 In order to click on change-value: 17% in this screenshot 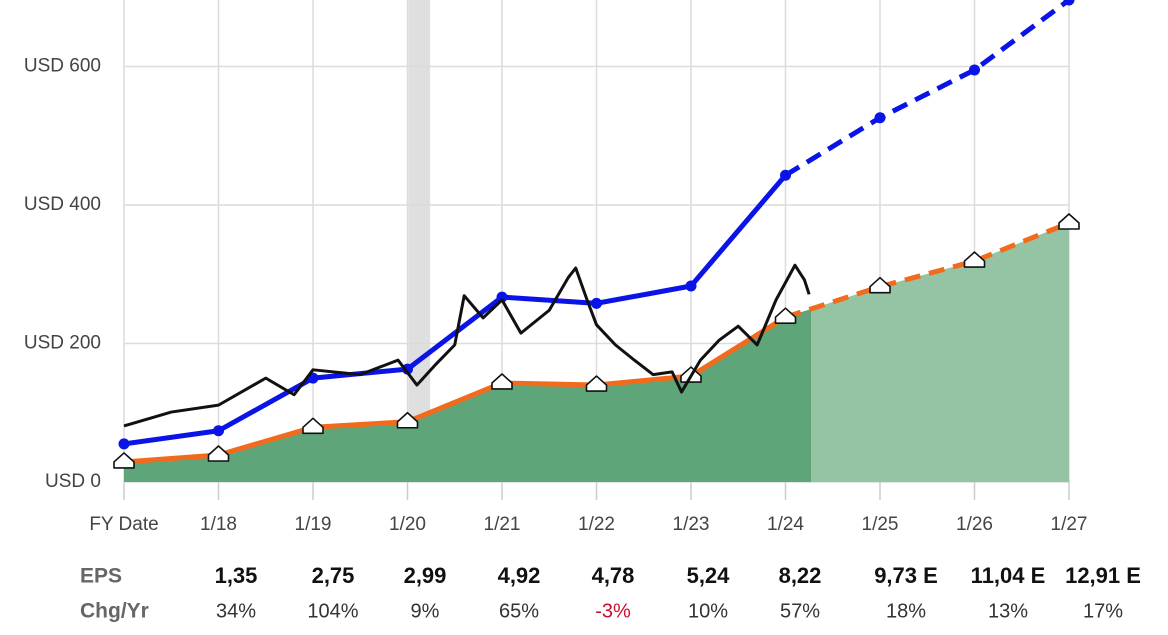, I will do `click(1103, 611)`.